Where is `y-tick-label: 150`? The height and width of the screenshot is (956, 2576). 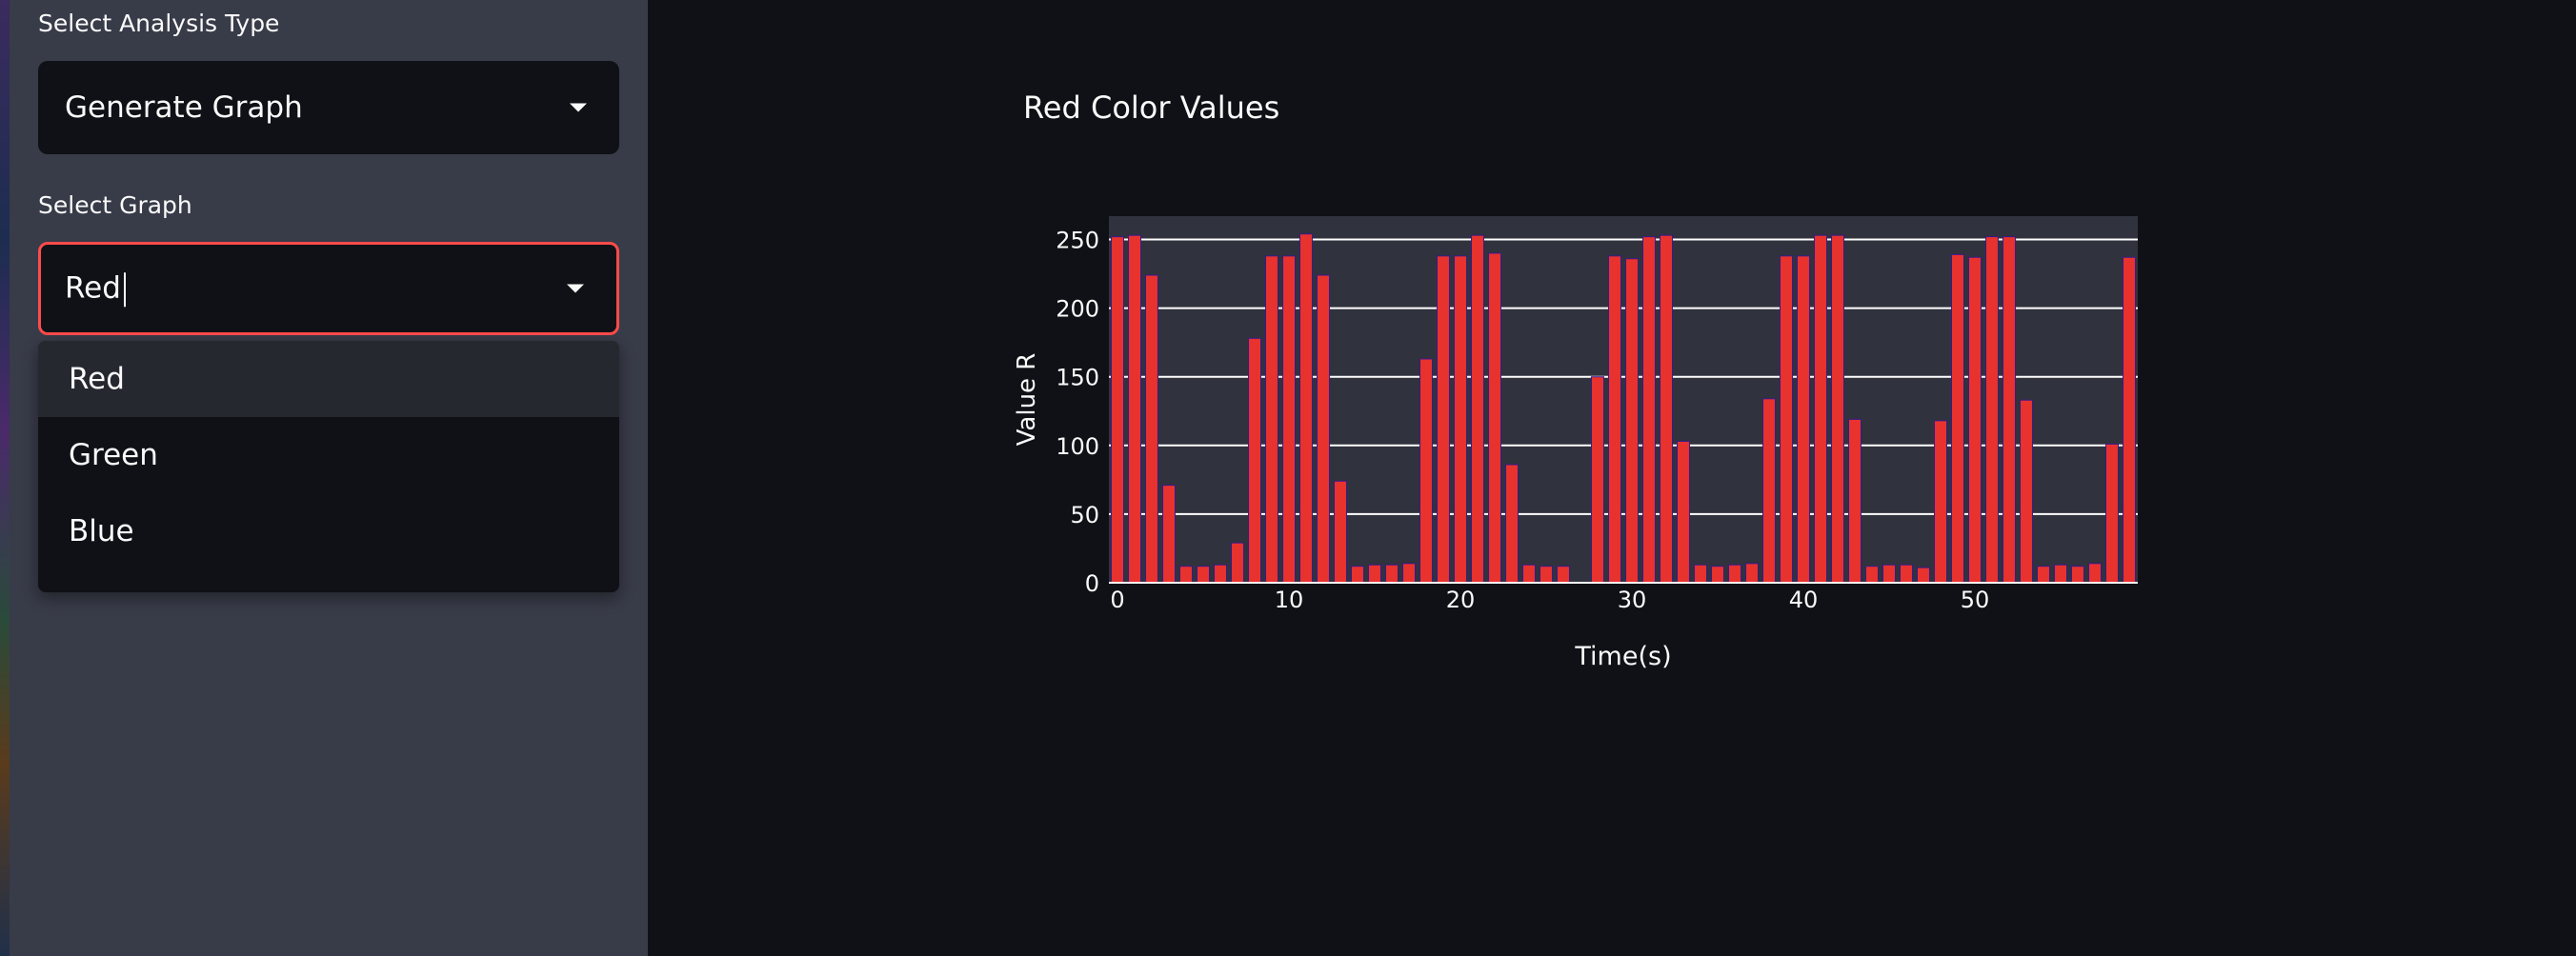 y-tick-label: 150 is located at coordinates (1077, 378).